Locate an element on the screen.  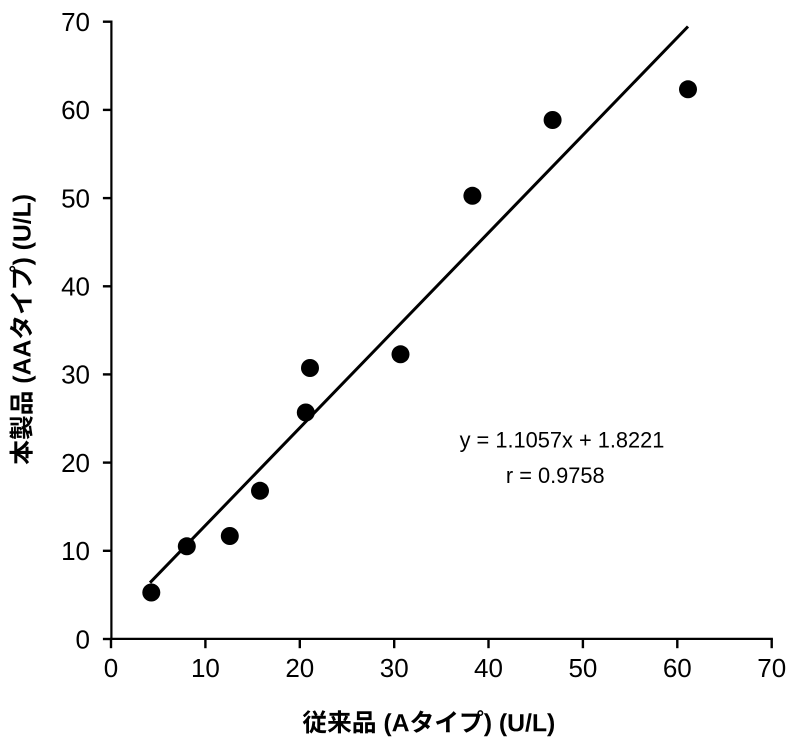
svg-text: y = 1.1057x + 1.8221 is located at coordinates (562, 440).